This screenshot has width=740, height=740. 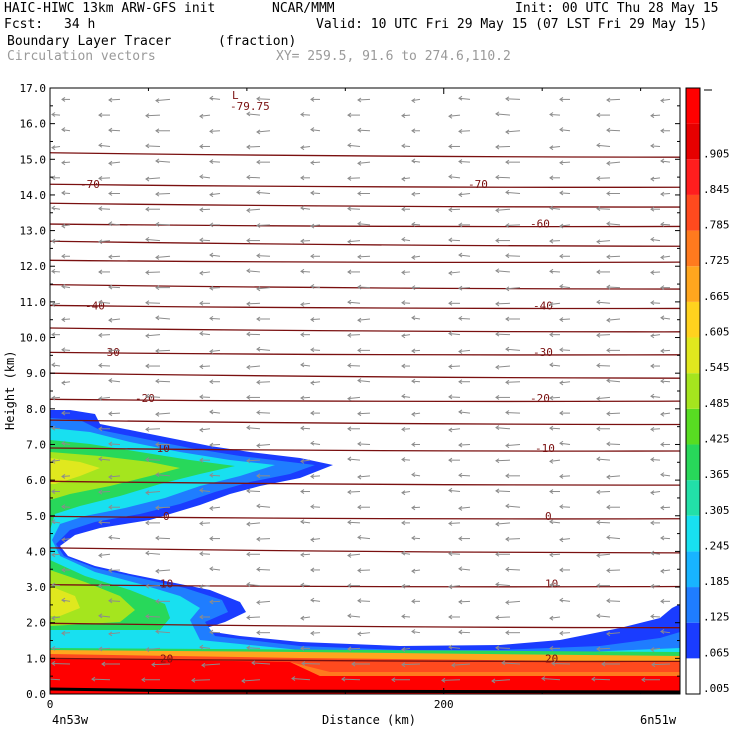 I want to click on colorbar-segment, so click(x=693, y=569).